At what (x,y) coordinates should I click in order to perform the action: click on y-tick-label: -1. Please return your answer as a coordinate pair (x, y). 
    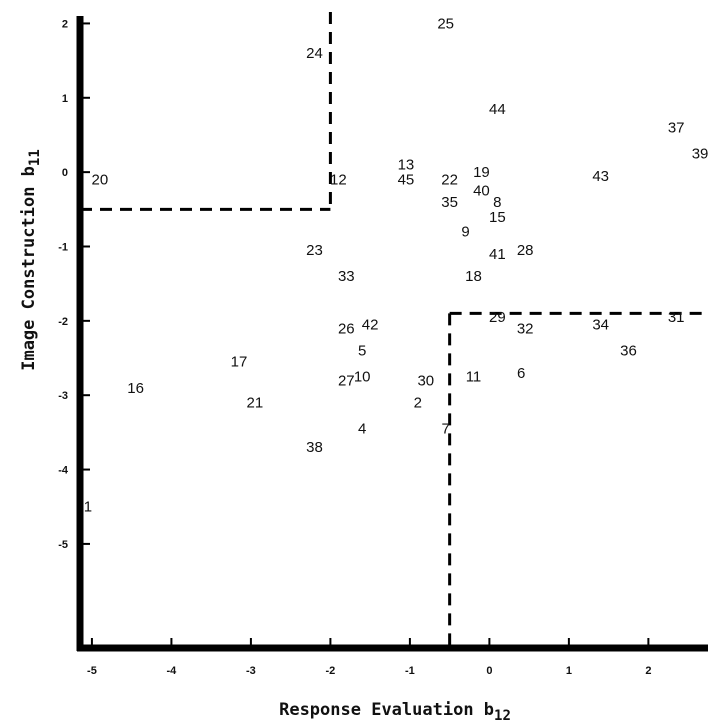
    Looking at the image, I should click on (63, 247).